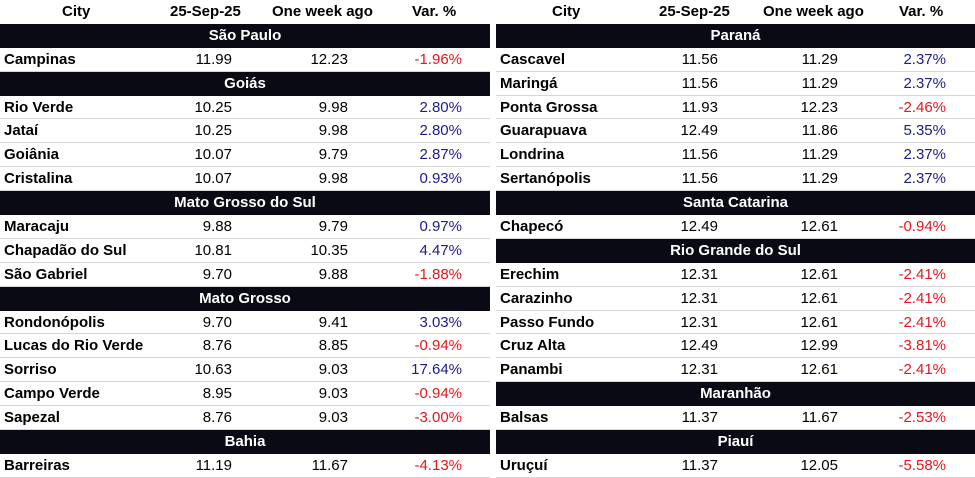  I want to click on table-row: Cascavel 11.56 11.29 2.37%, so click(735, 60).